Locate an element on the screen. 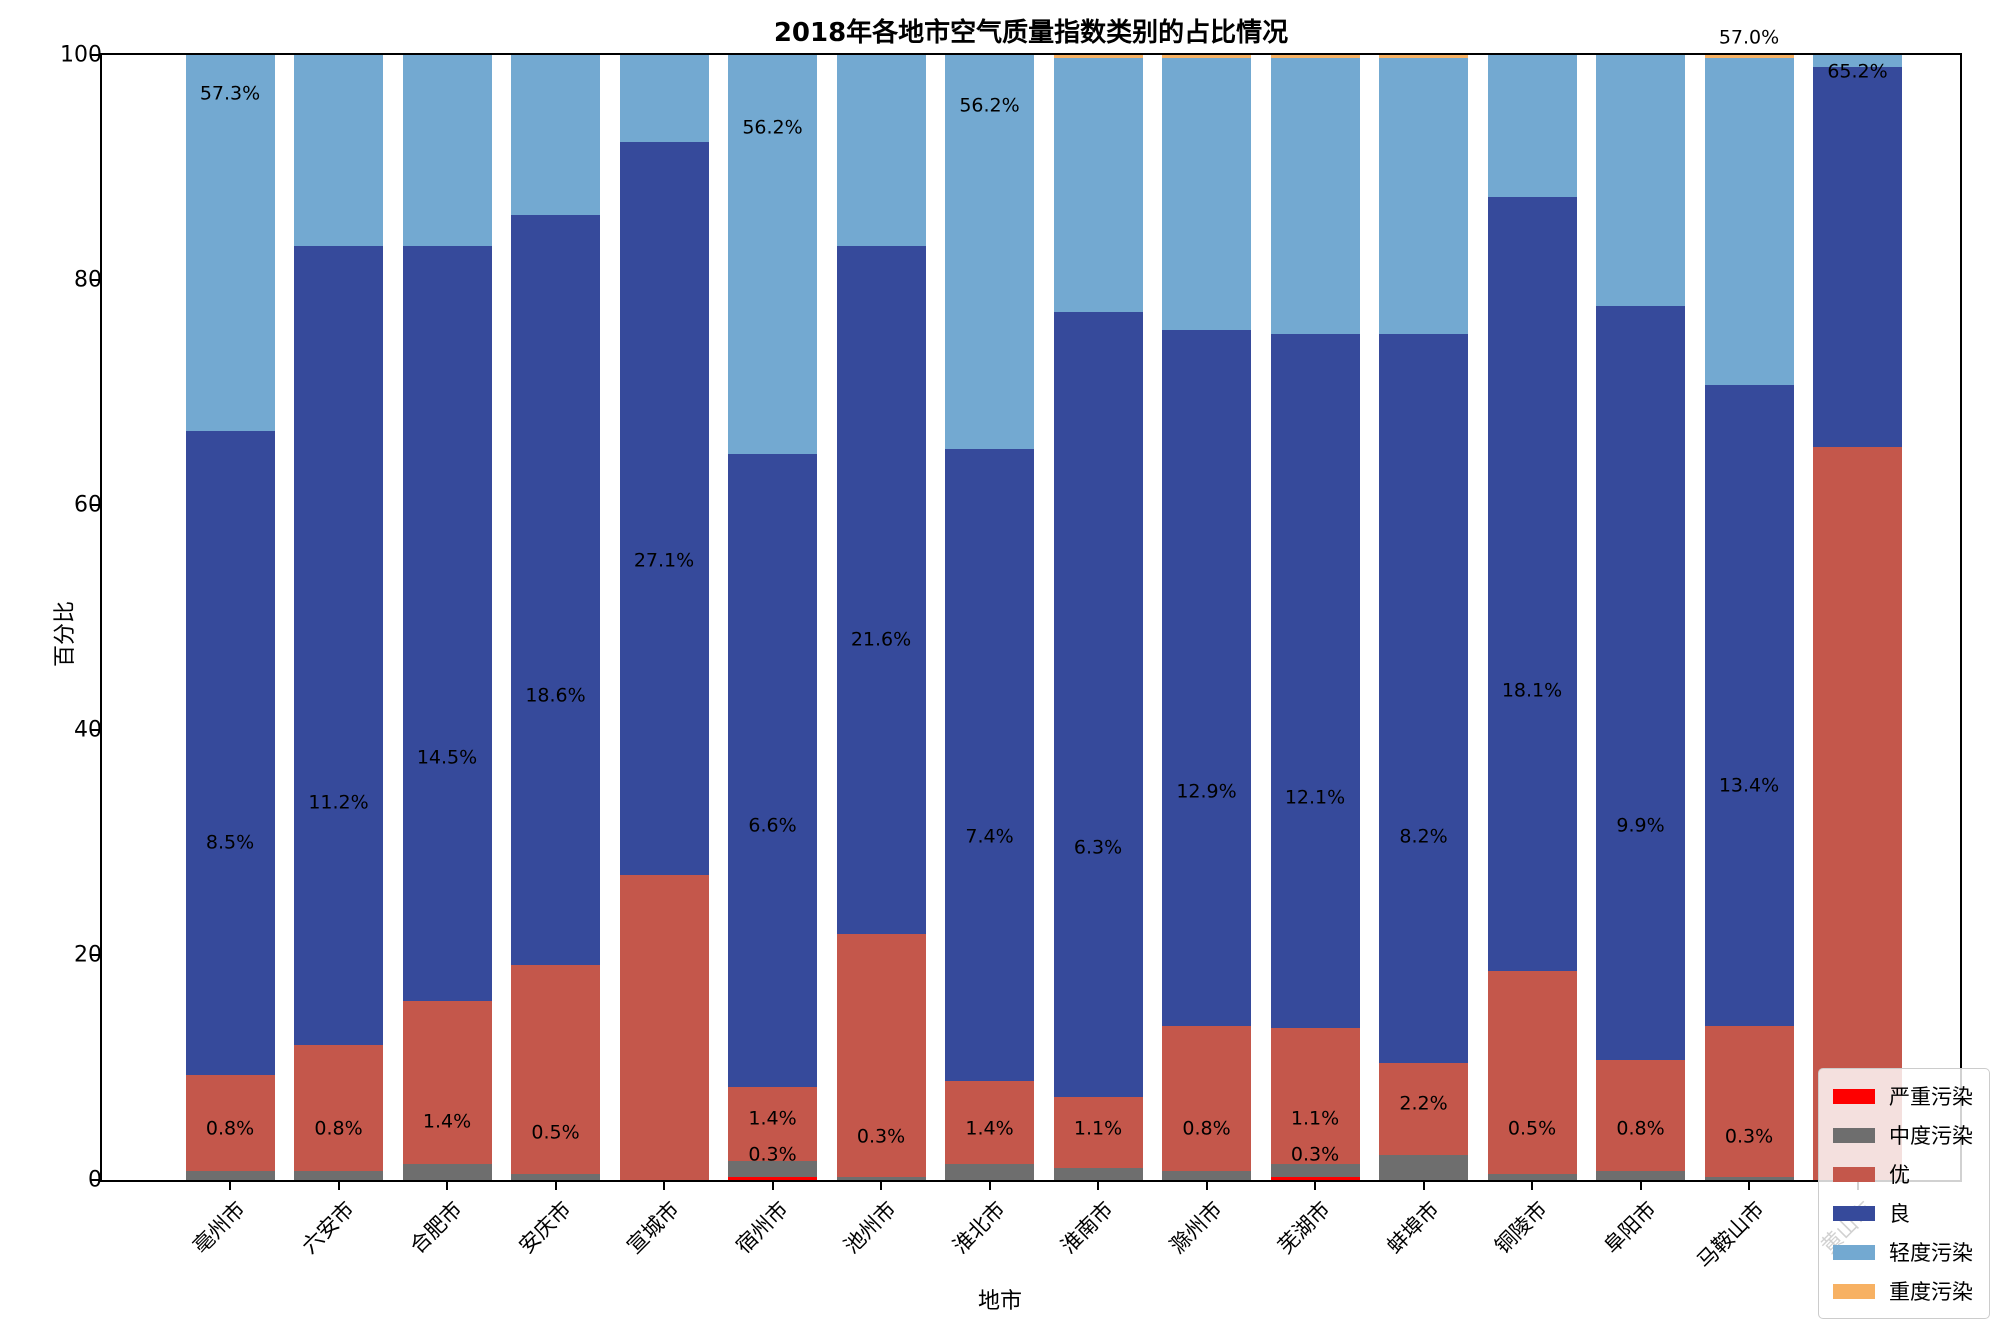  bar-六安市: 0.8% 11.2% is located at coordinates (338, 617).